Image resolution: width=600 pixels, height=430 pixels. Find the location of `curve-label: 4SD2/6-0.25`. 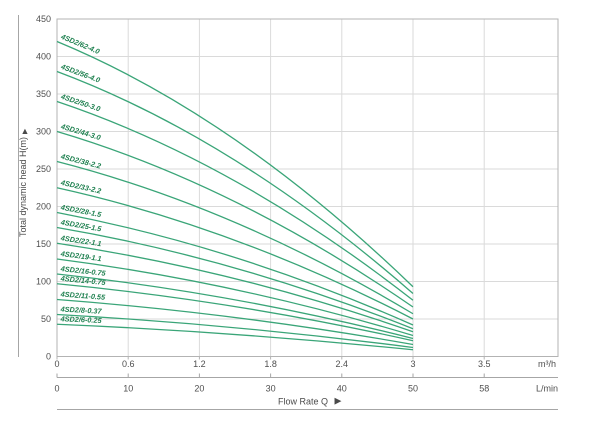

curve-label: 4SD2/6-0.25 is located at coordinates (80, 319).